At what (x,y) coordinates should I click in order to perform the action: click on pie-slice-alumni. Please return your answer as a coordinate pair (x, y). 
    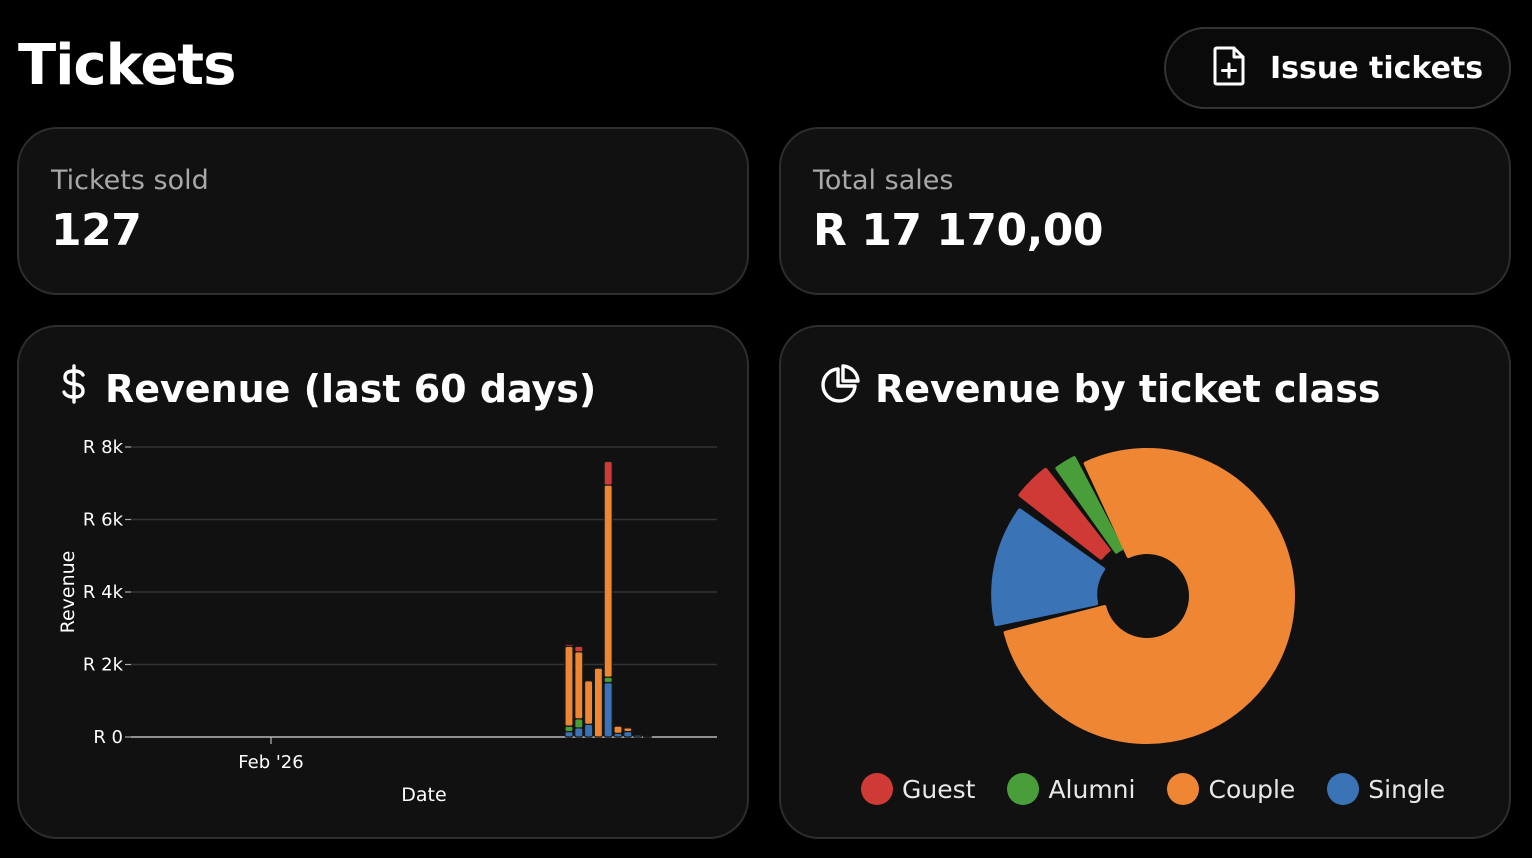
    Looking at the image, I should click on (1089, 505).